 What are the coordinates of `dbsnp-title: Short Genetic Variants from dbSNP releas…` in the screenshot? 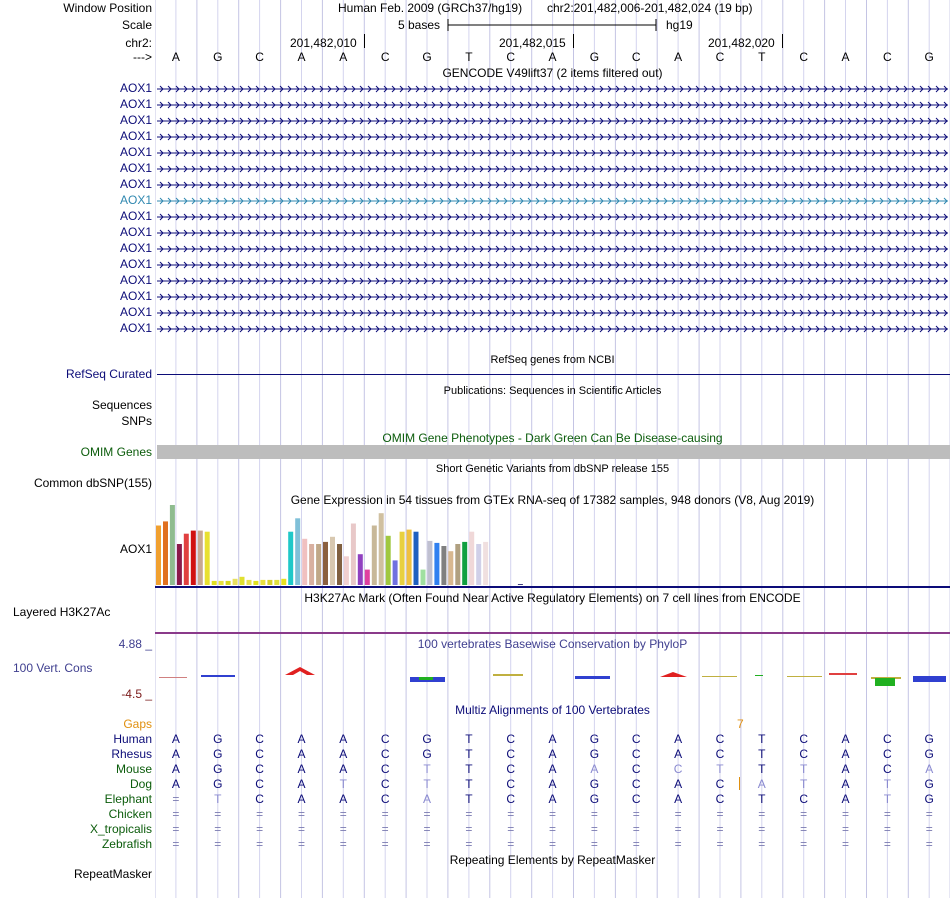 It's located at (552, 469).